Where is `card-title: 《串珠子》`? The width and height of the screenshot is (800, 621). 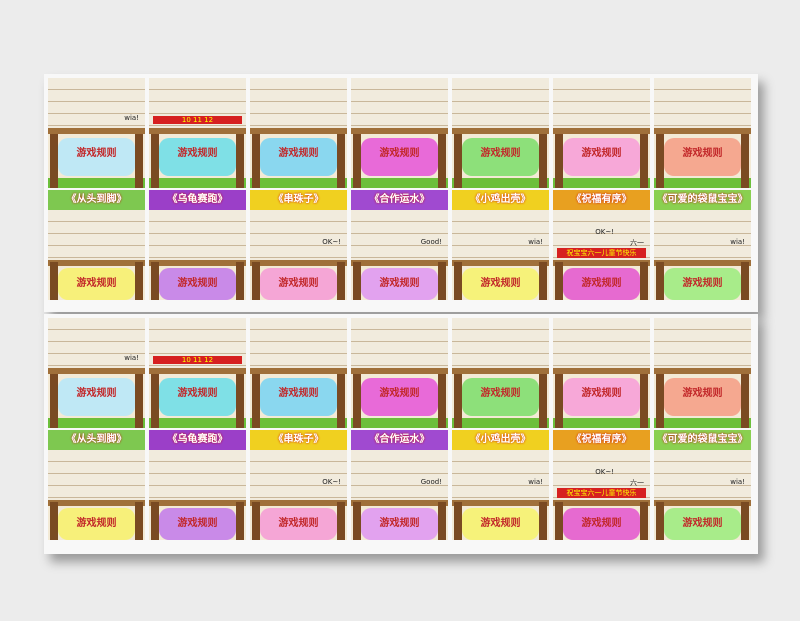 card-title: 《串珠子》 is located at coordinates (298, 200).